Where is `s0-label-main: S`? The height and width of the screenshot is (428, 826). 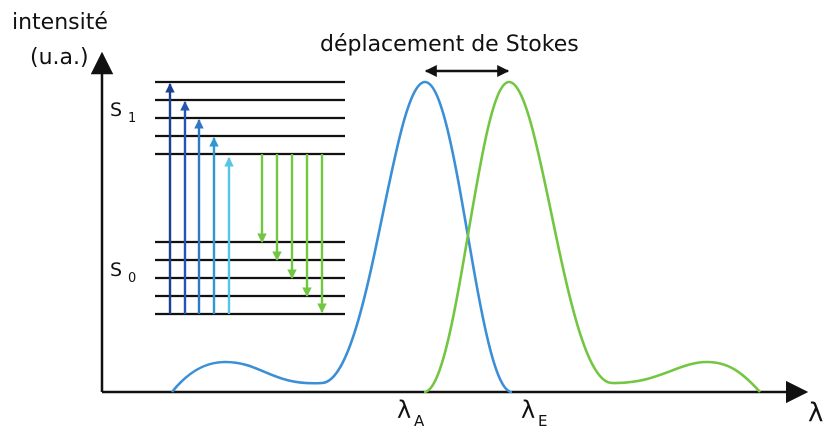 s0-label-main: S is located at coordinates (116, 270).